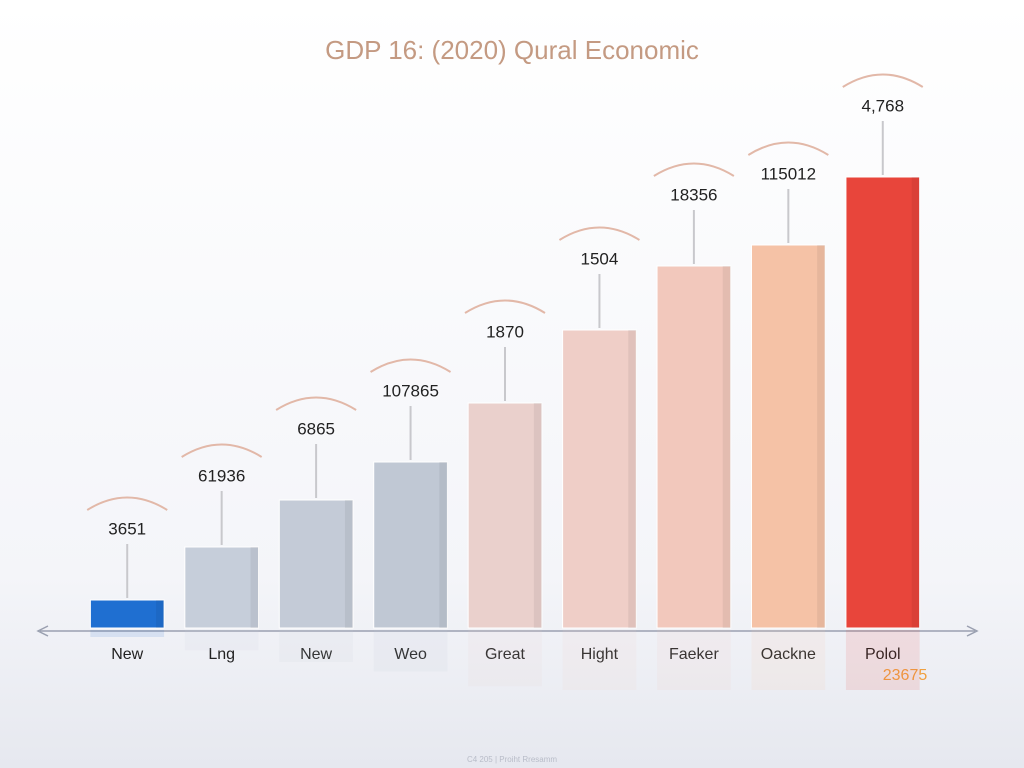 Image resolution: width=1024 pixels, height=768 pixels. Describe the element at coordinates (512, 759) in the screenshot. I see `footer: C4 205 | Proiht Rresamm` at that location.